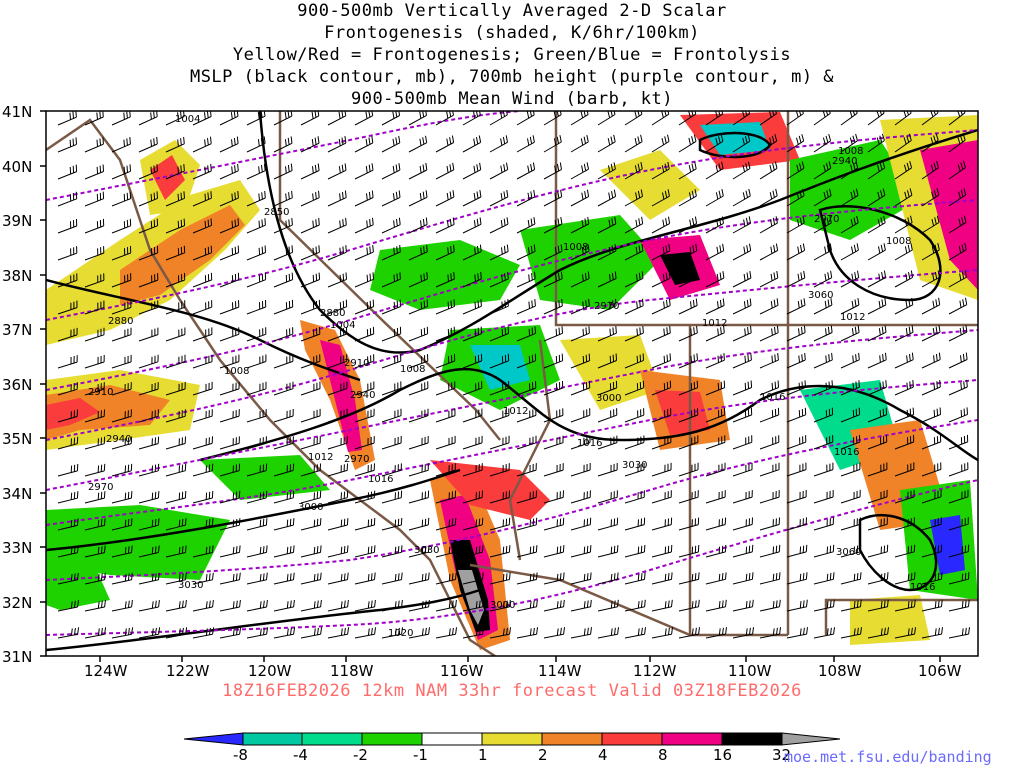 This screenshot has height=768, width=1024. What do you see at coordinates (17, 167) in the screenshot?
I see `lat-label: 40N` at bounding box center [17, 167].